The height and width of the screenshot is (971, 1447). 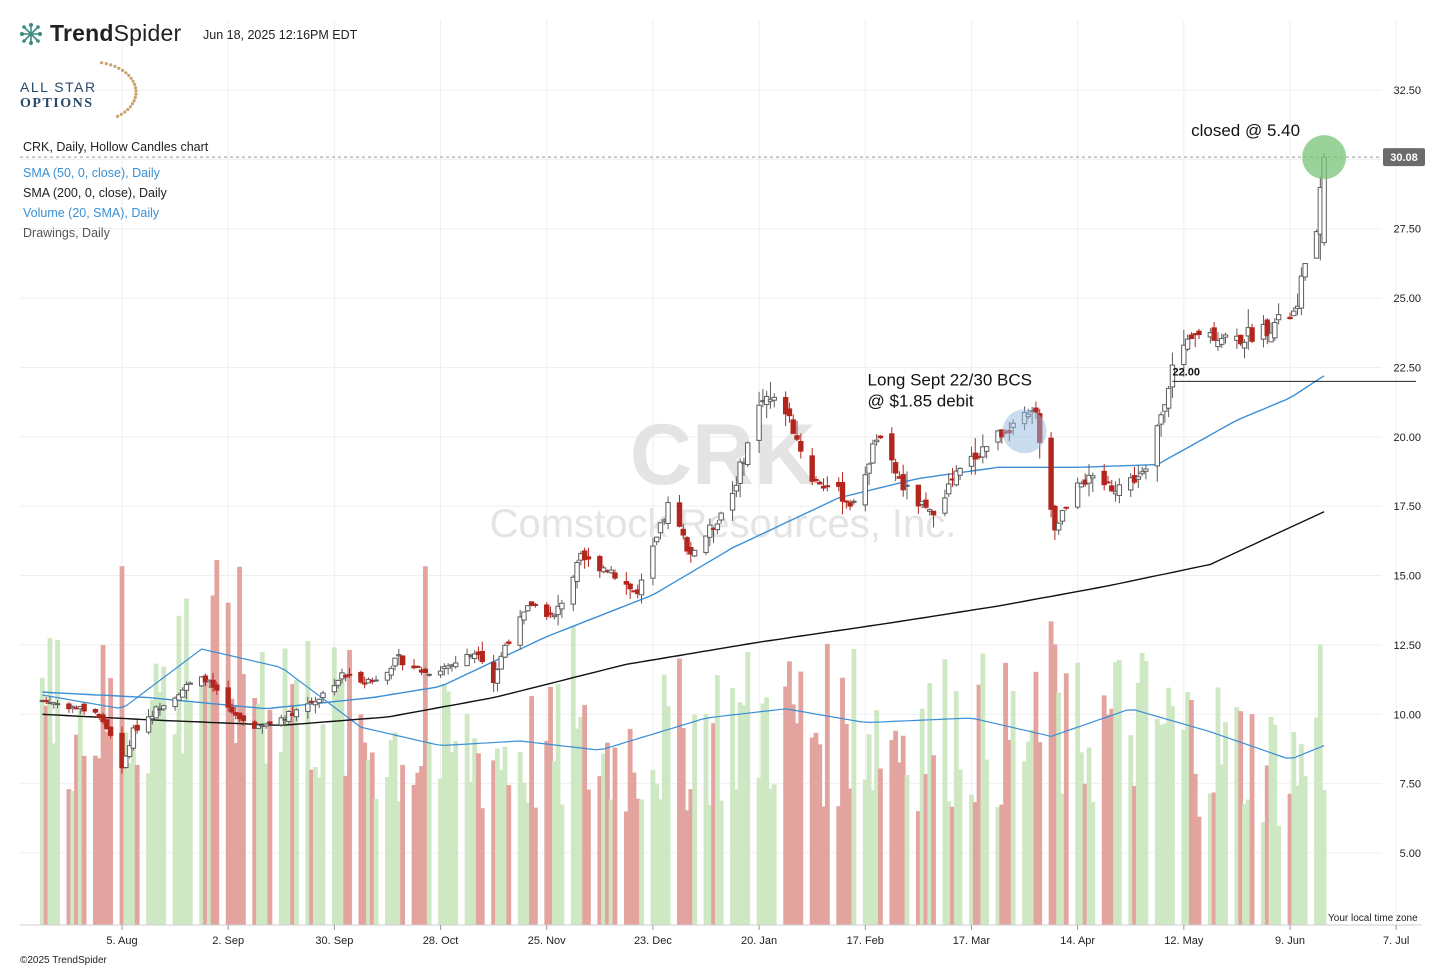 I want to click on price-tick-label: 15.00, so click(x=1407, y=577).